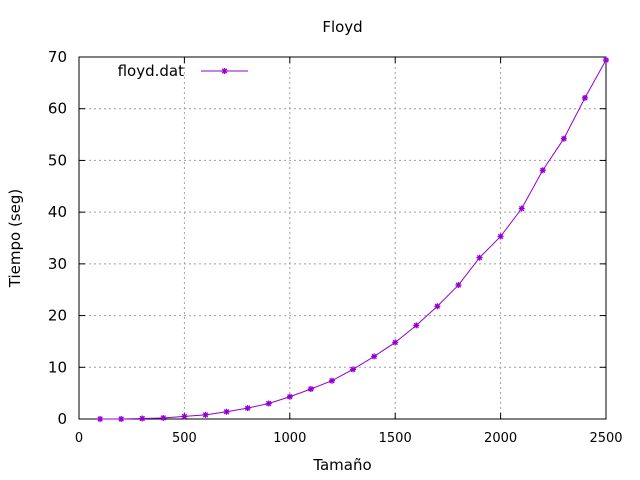 This screenshot has height=480, width=640. What do you see at coordinates (57, 264) in the screenshot?
I see `y-tick-label: 30` at bounding box center [57, 264].